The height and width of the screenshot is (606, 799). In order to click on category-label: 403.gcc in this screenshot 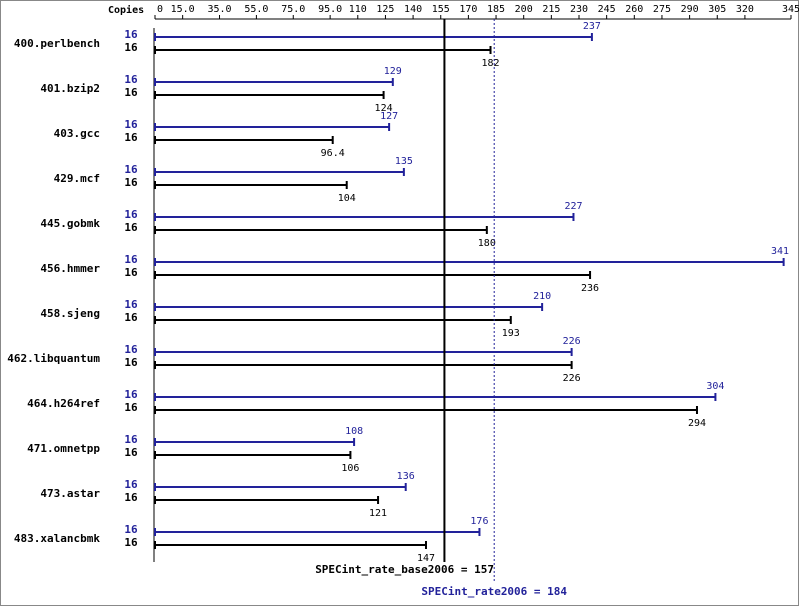, I will do `click(77, 133)`.